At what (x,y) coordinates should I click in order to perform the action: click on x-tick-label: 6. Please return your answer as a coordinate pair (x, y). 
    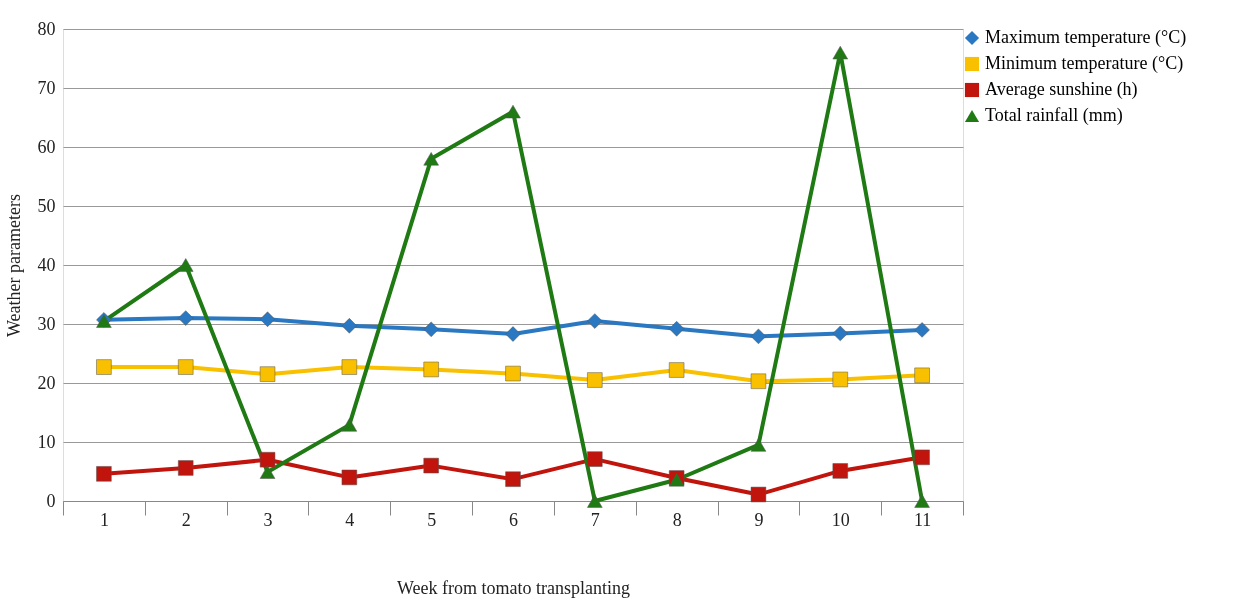
    Looking at the image, I should click on (513, 519).